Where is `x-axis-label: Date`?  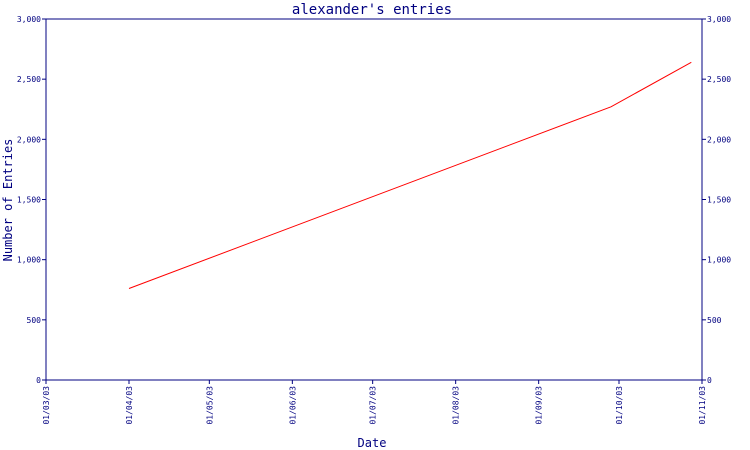 x-axis-label: Date is located at coordinates (372, 443).